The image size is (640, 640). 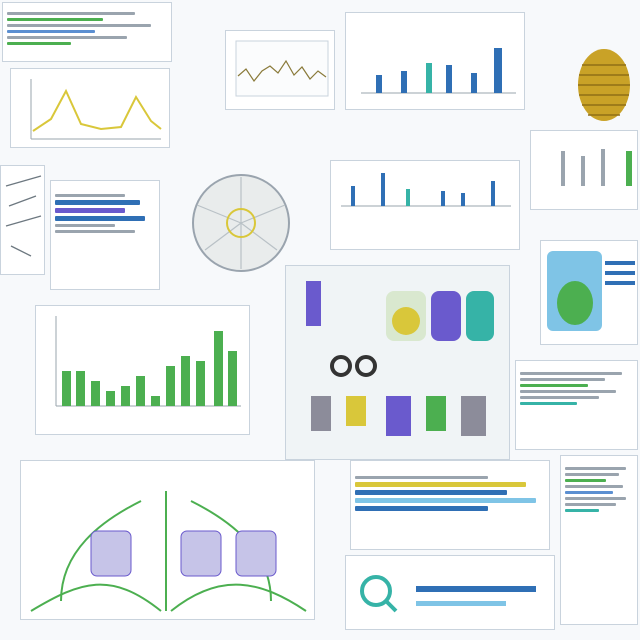 I want to click on bar-chart-panel-right, so click(x=584, y=170).